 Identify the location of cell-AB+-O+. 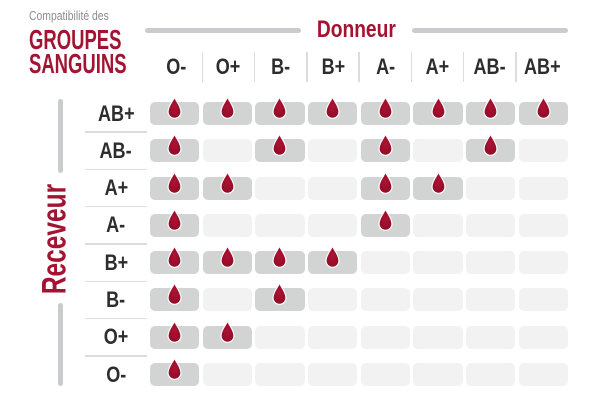
(227, 111).